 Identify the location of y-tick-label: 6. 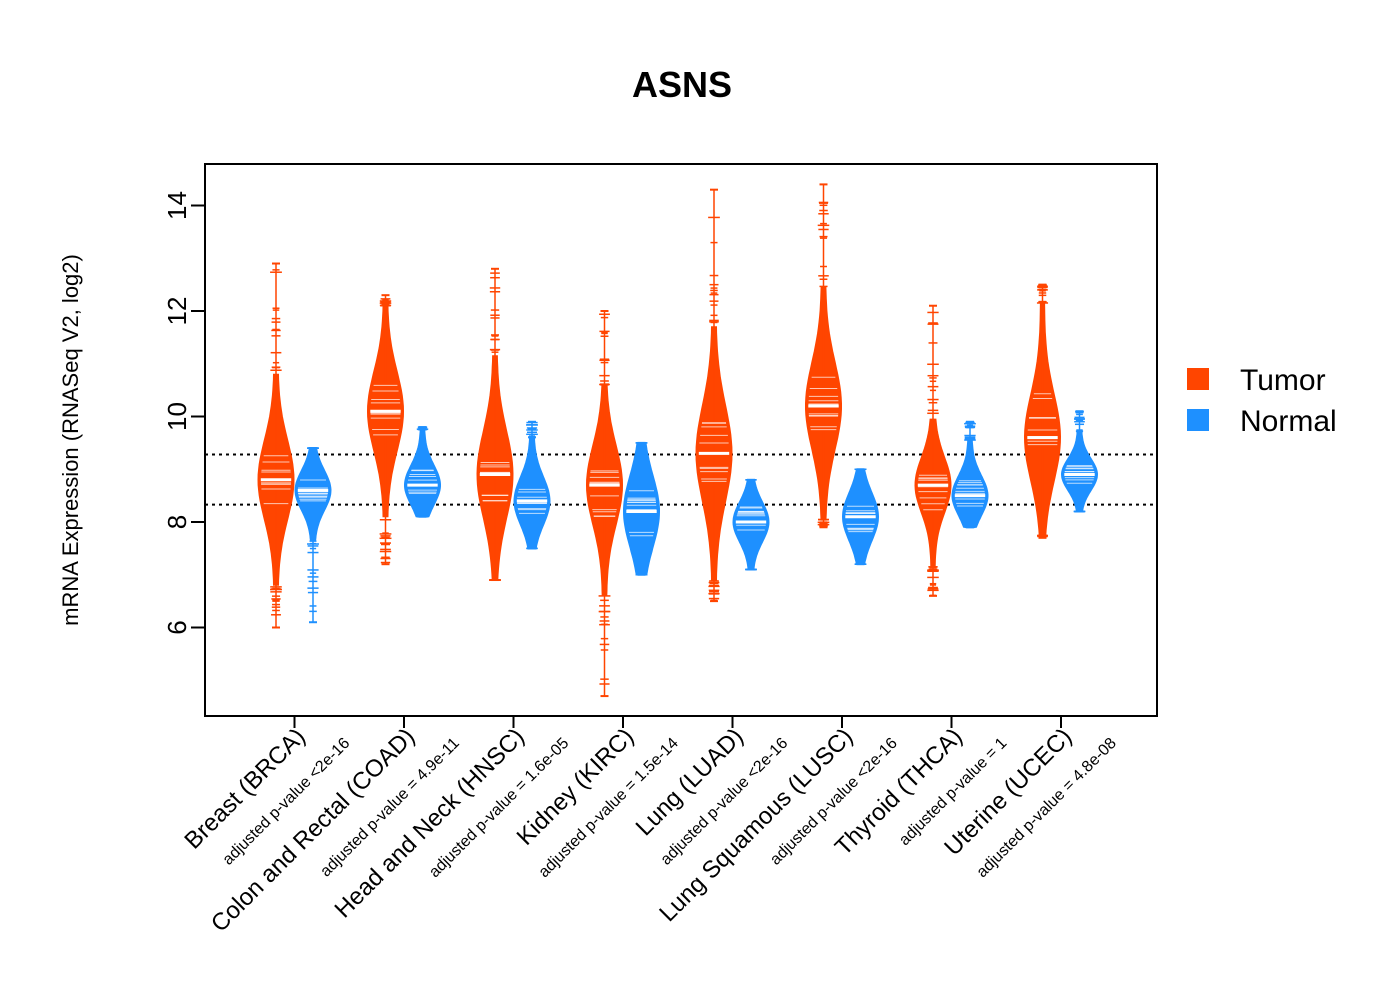
(177, 627).